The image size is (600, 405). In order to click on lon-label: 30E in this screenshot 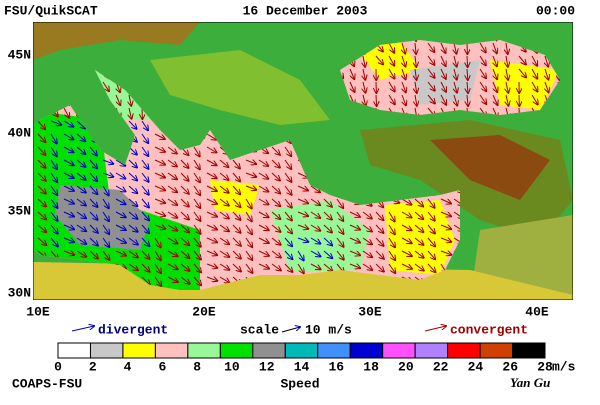, I will do `click(370, 311)`.